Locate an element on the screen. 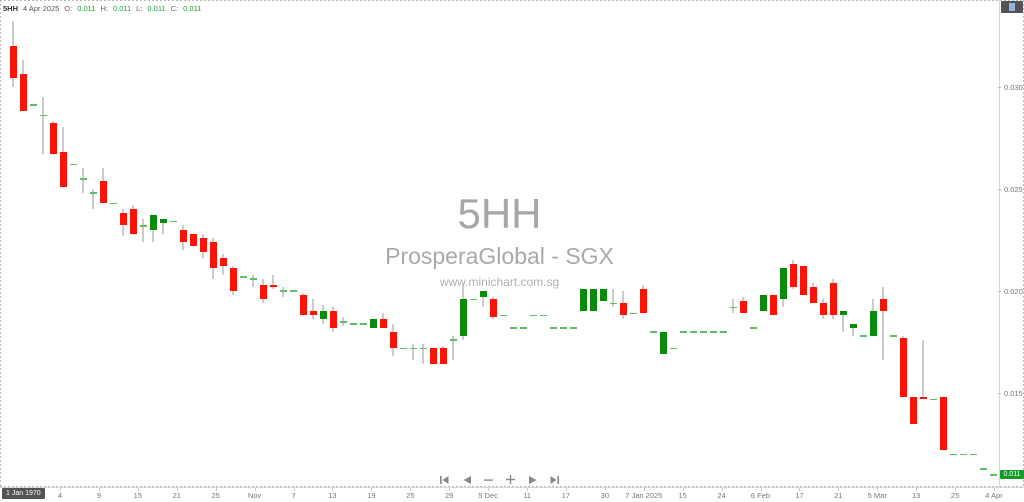 This screenshot has height=502, width=1024. zoom-out-icon is located at coordinates (488, 479).